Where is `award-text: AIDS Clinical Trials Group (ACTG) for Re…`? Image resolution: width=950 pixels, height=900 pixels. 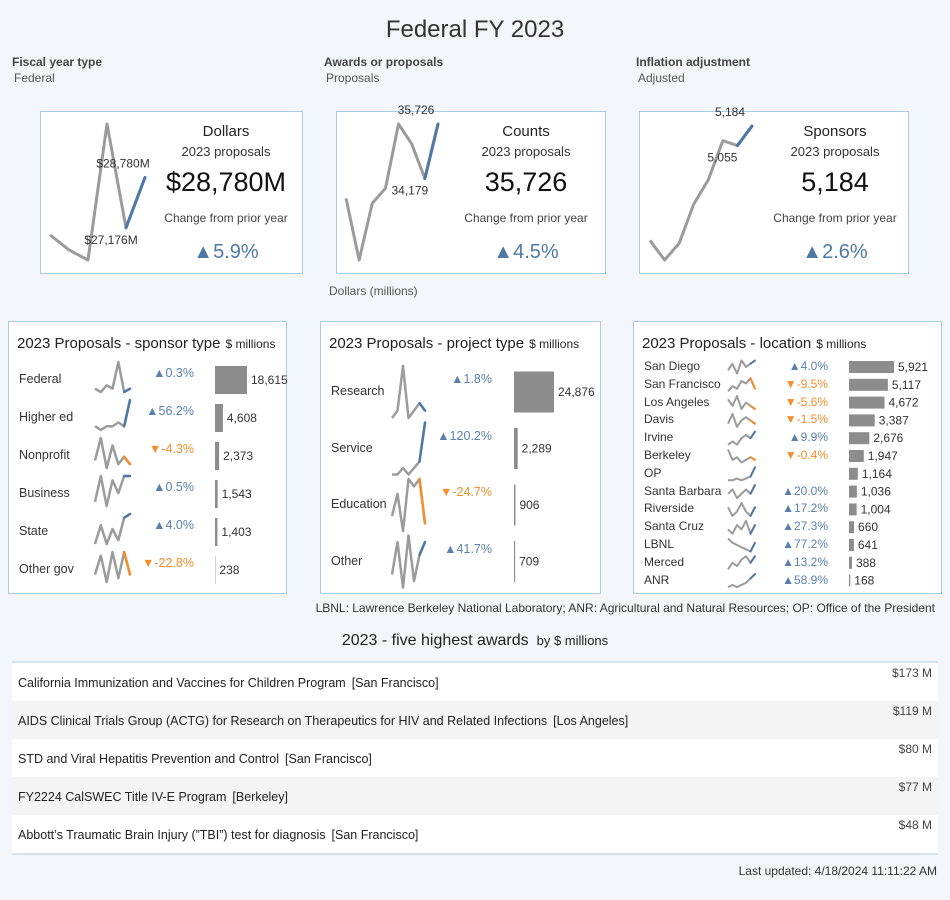 award-text: AIDS Clinical Trials Group (ACTG) for Re… is located at coordinates (323, 721).